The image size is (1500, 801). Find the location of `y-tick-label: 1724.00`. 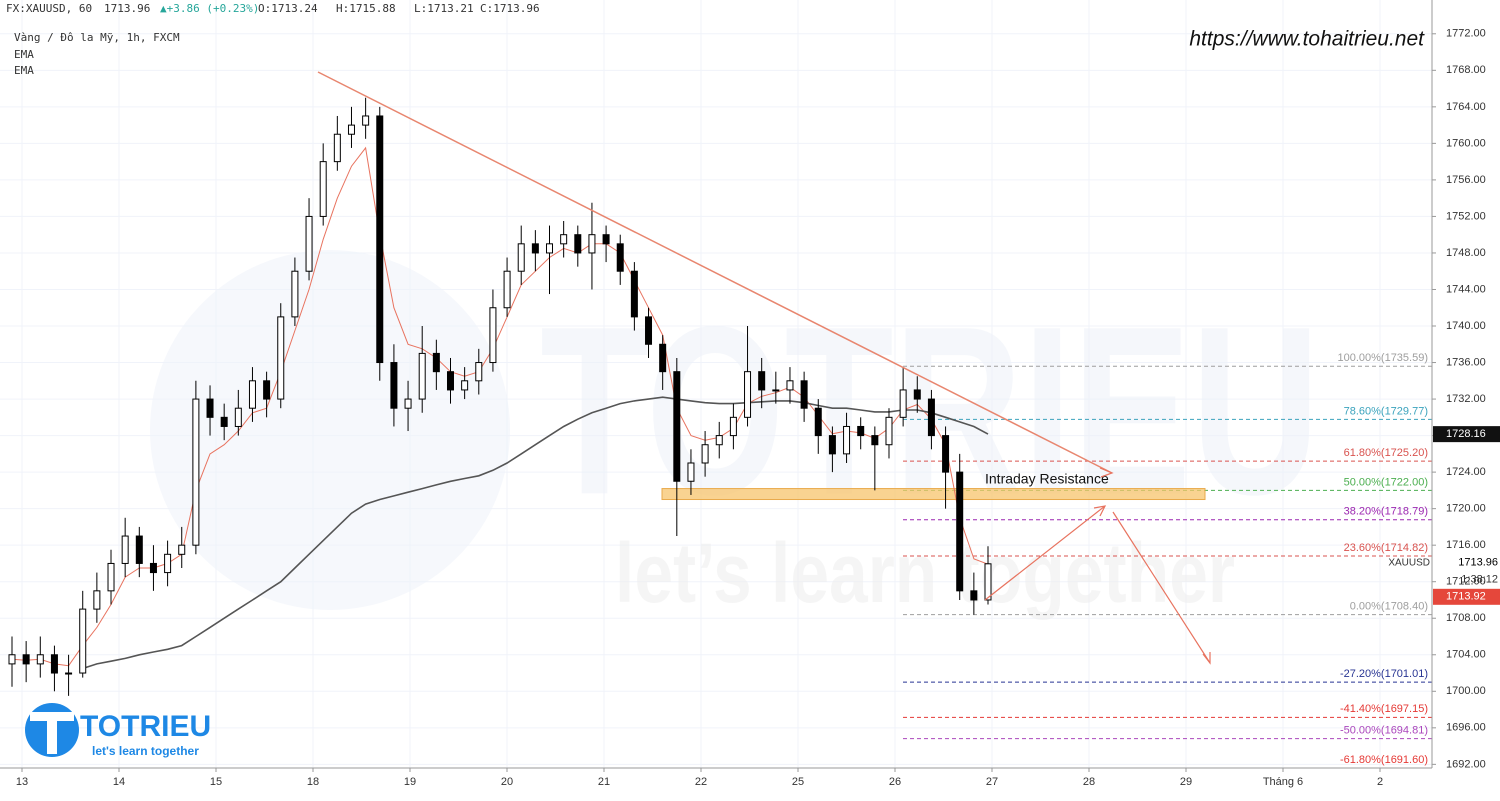

y-tick-label: 1724.00 is located at coordinates (1466, 472).